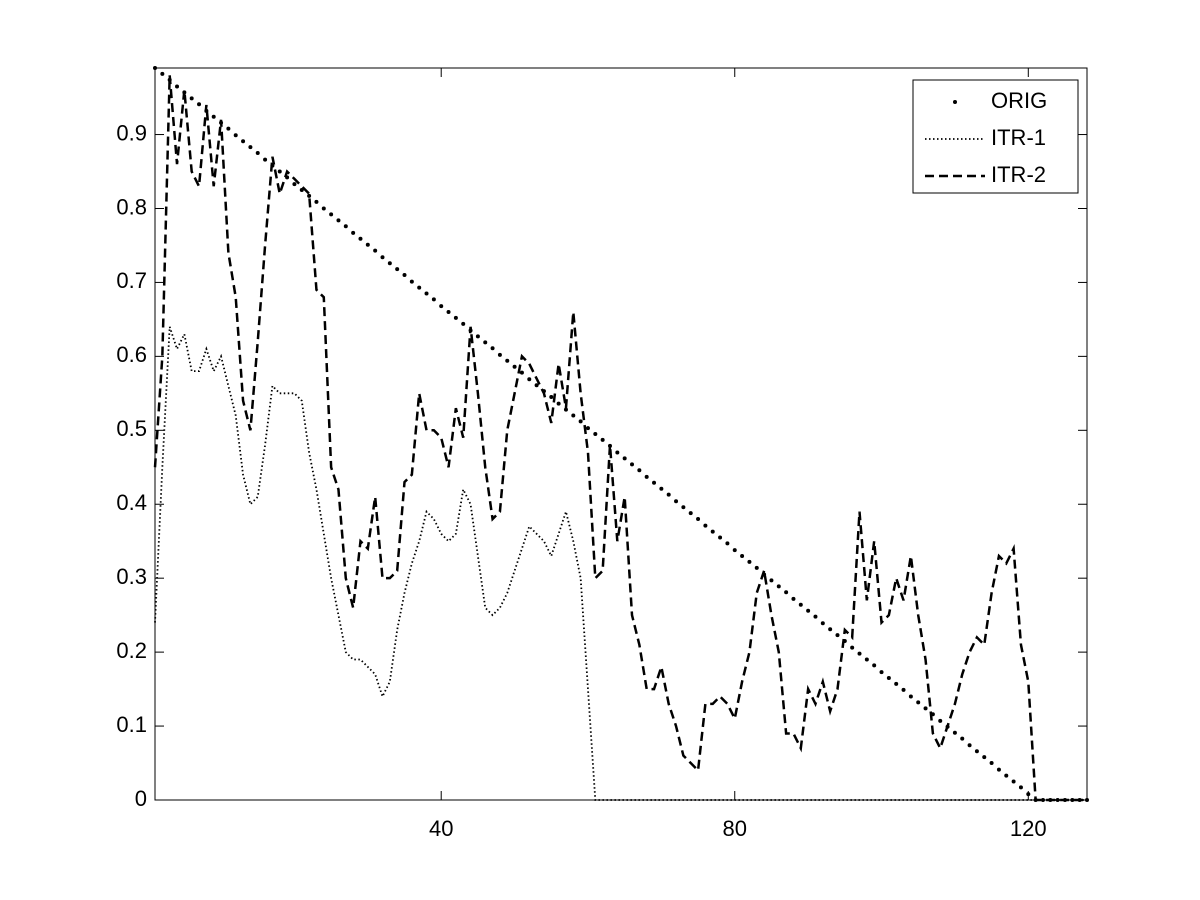 The height and width of the screenshot is (900, 1200). I want to click on y-tick-label: 0.2, so click(131, 650).